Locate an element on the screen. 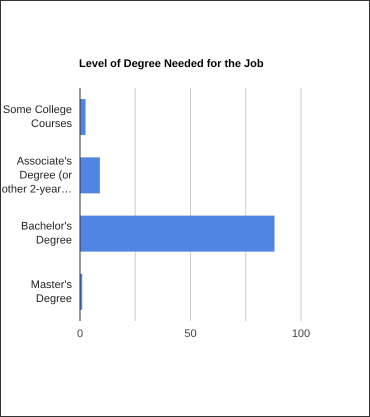 This screenshot has height=417, width=370. y-tick-label: Bachelor's Degree is located at coordinates (46, 233).